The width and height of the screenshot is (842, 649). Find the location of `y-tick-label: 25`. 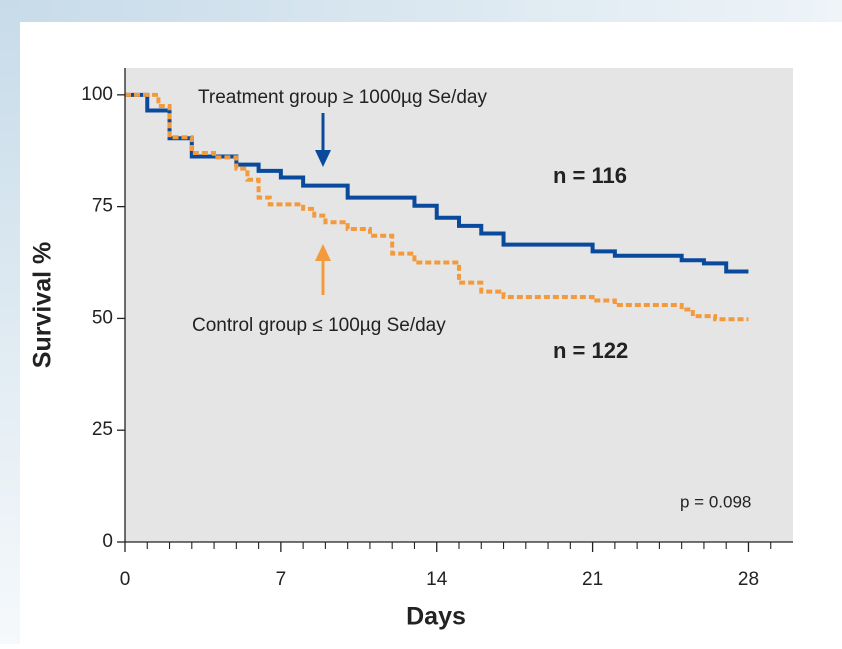

y-tick-label: 25 is located at coordinates (102, 429).